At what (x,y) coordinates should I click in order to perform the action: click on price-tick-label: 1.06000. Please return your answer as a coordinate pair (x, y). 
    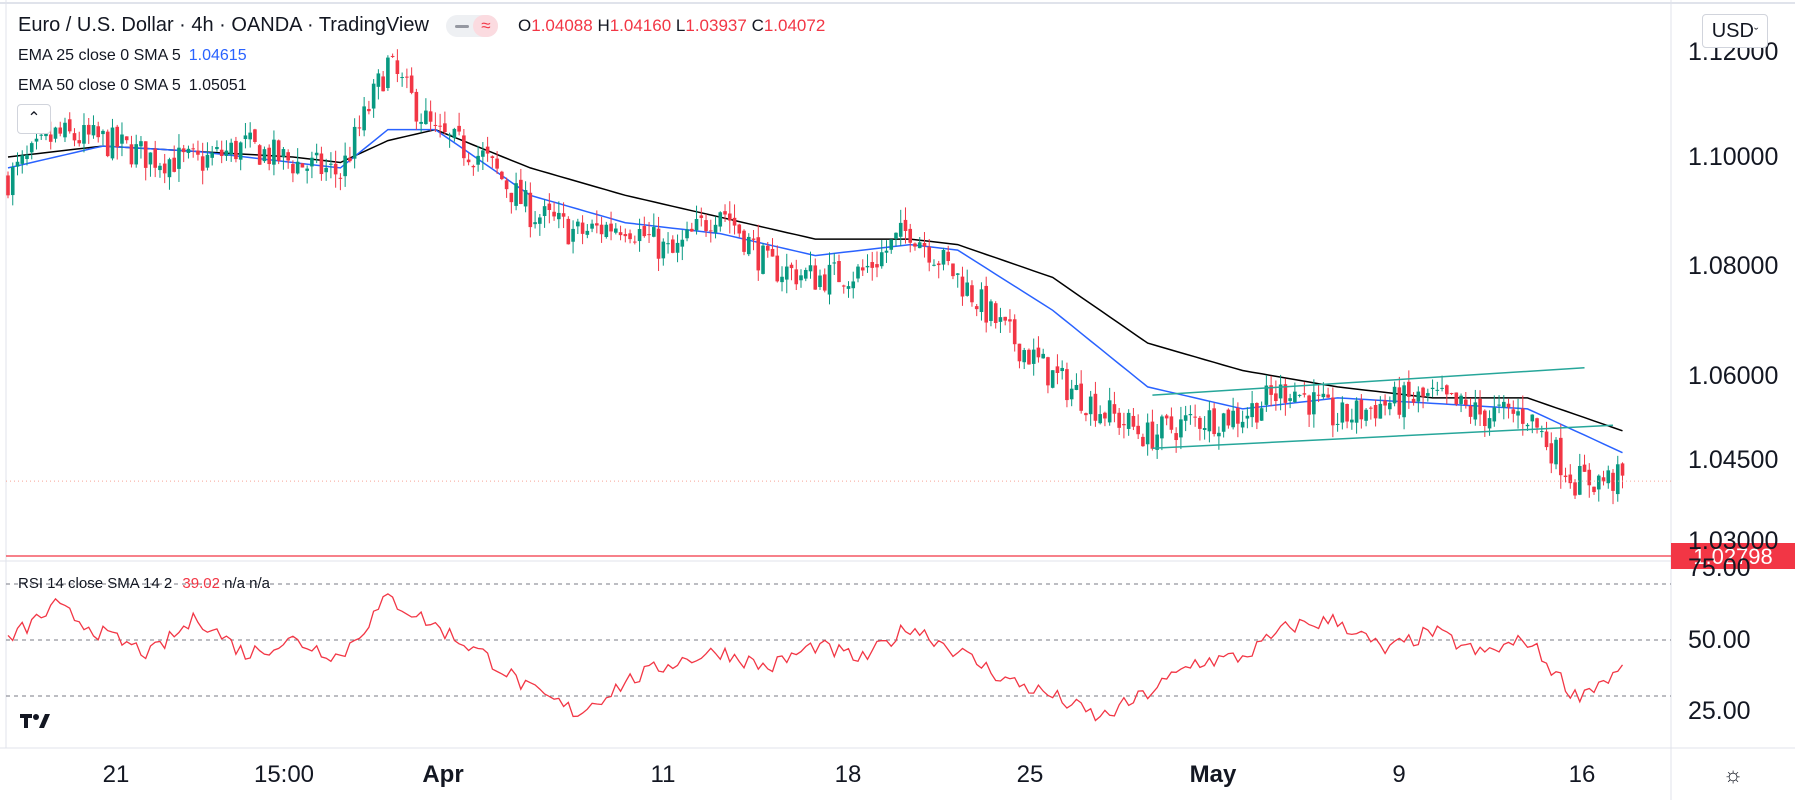
    Looking at the image, I should click on (1733, 376).